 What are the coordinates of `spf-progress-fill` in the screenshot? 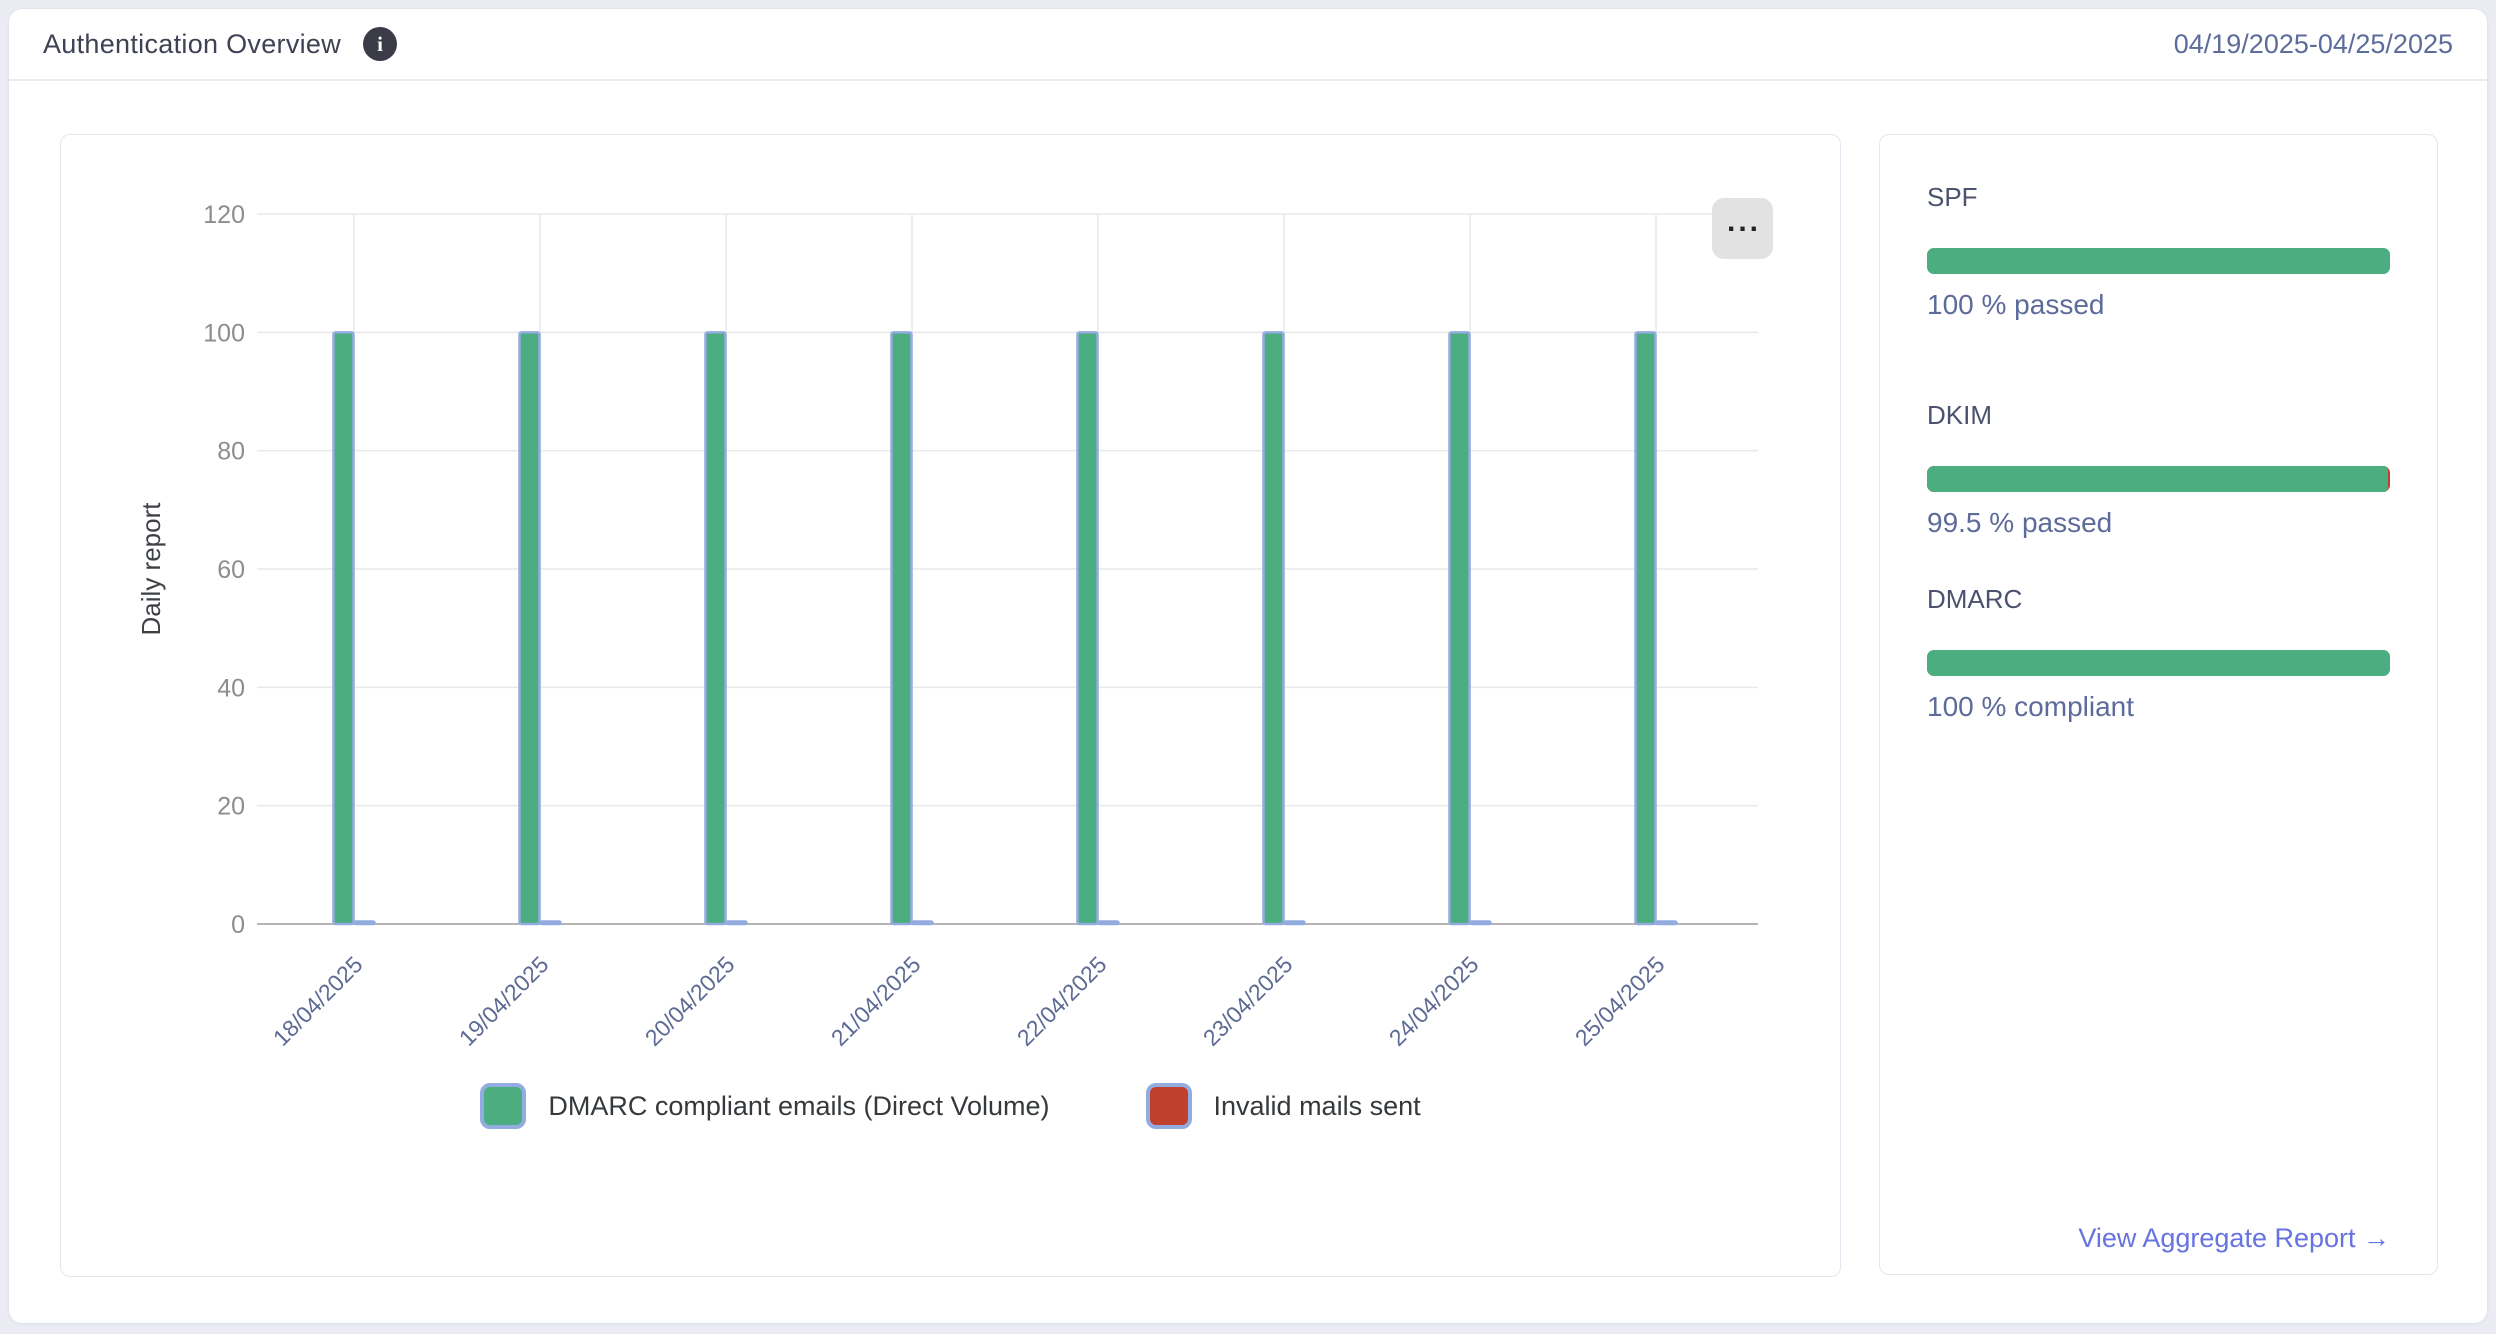 It's located at (2158, 261).